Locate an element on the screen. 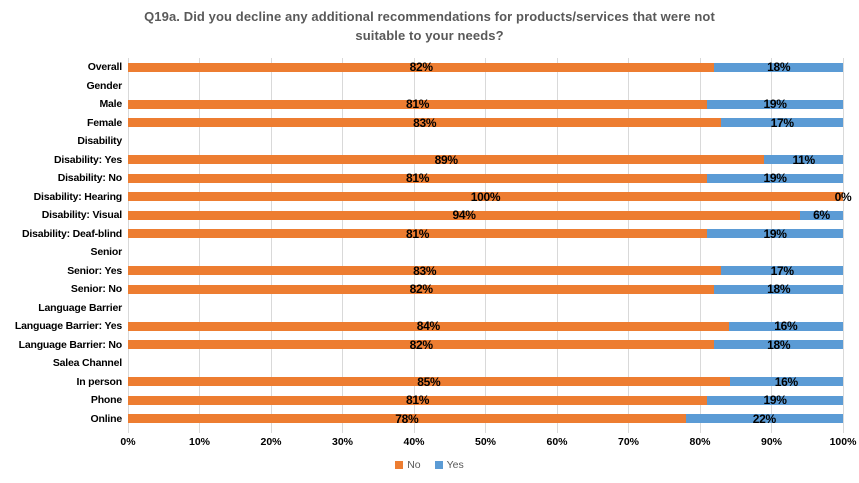  data-label-yes: 11% is located at coordinates (803, 159).